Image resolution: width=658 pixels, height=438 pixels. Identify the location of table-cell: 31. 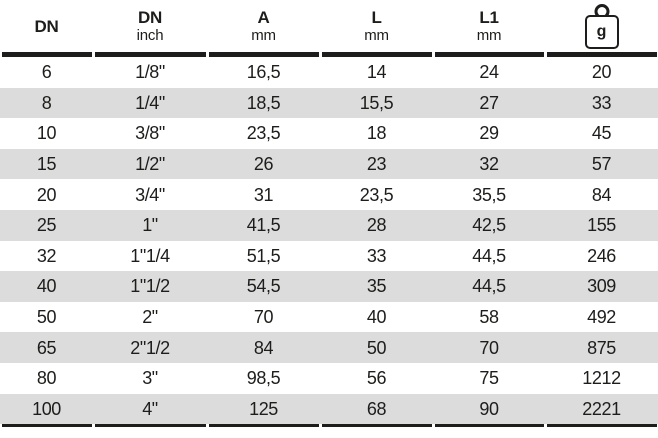
(263, 194).